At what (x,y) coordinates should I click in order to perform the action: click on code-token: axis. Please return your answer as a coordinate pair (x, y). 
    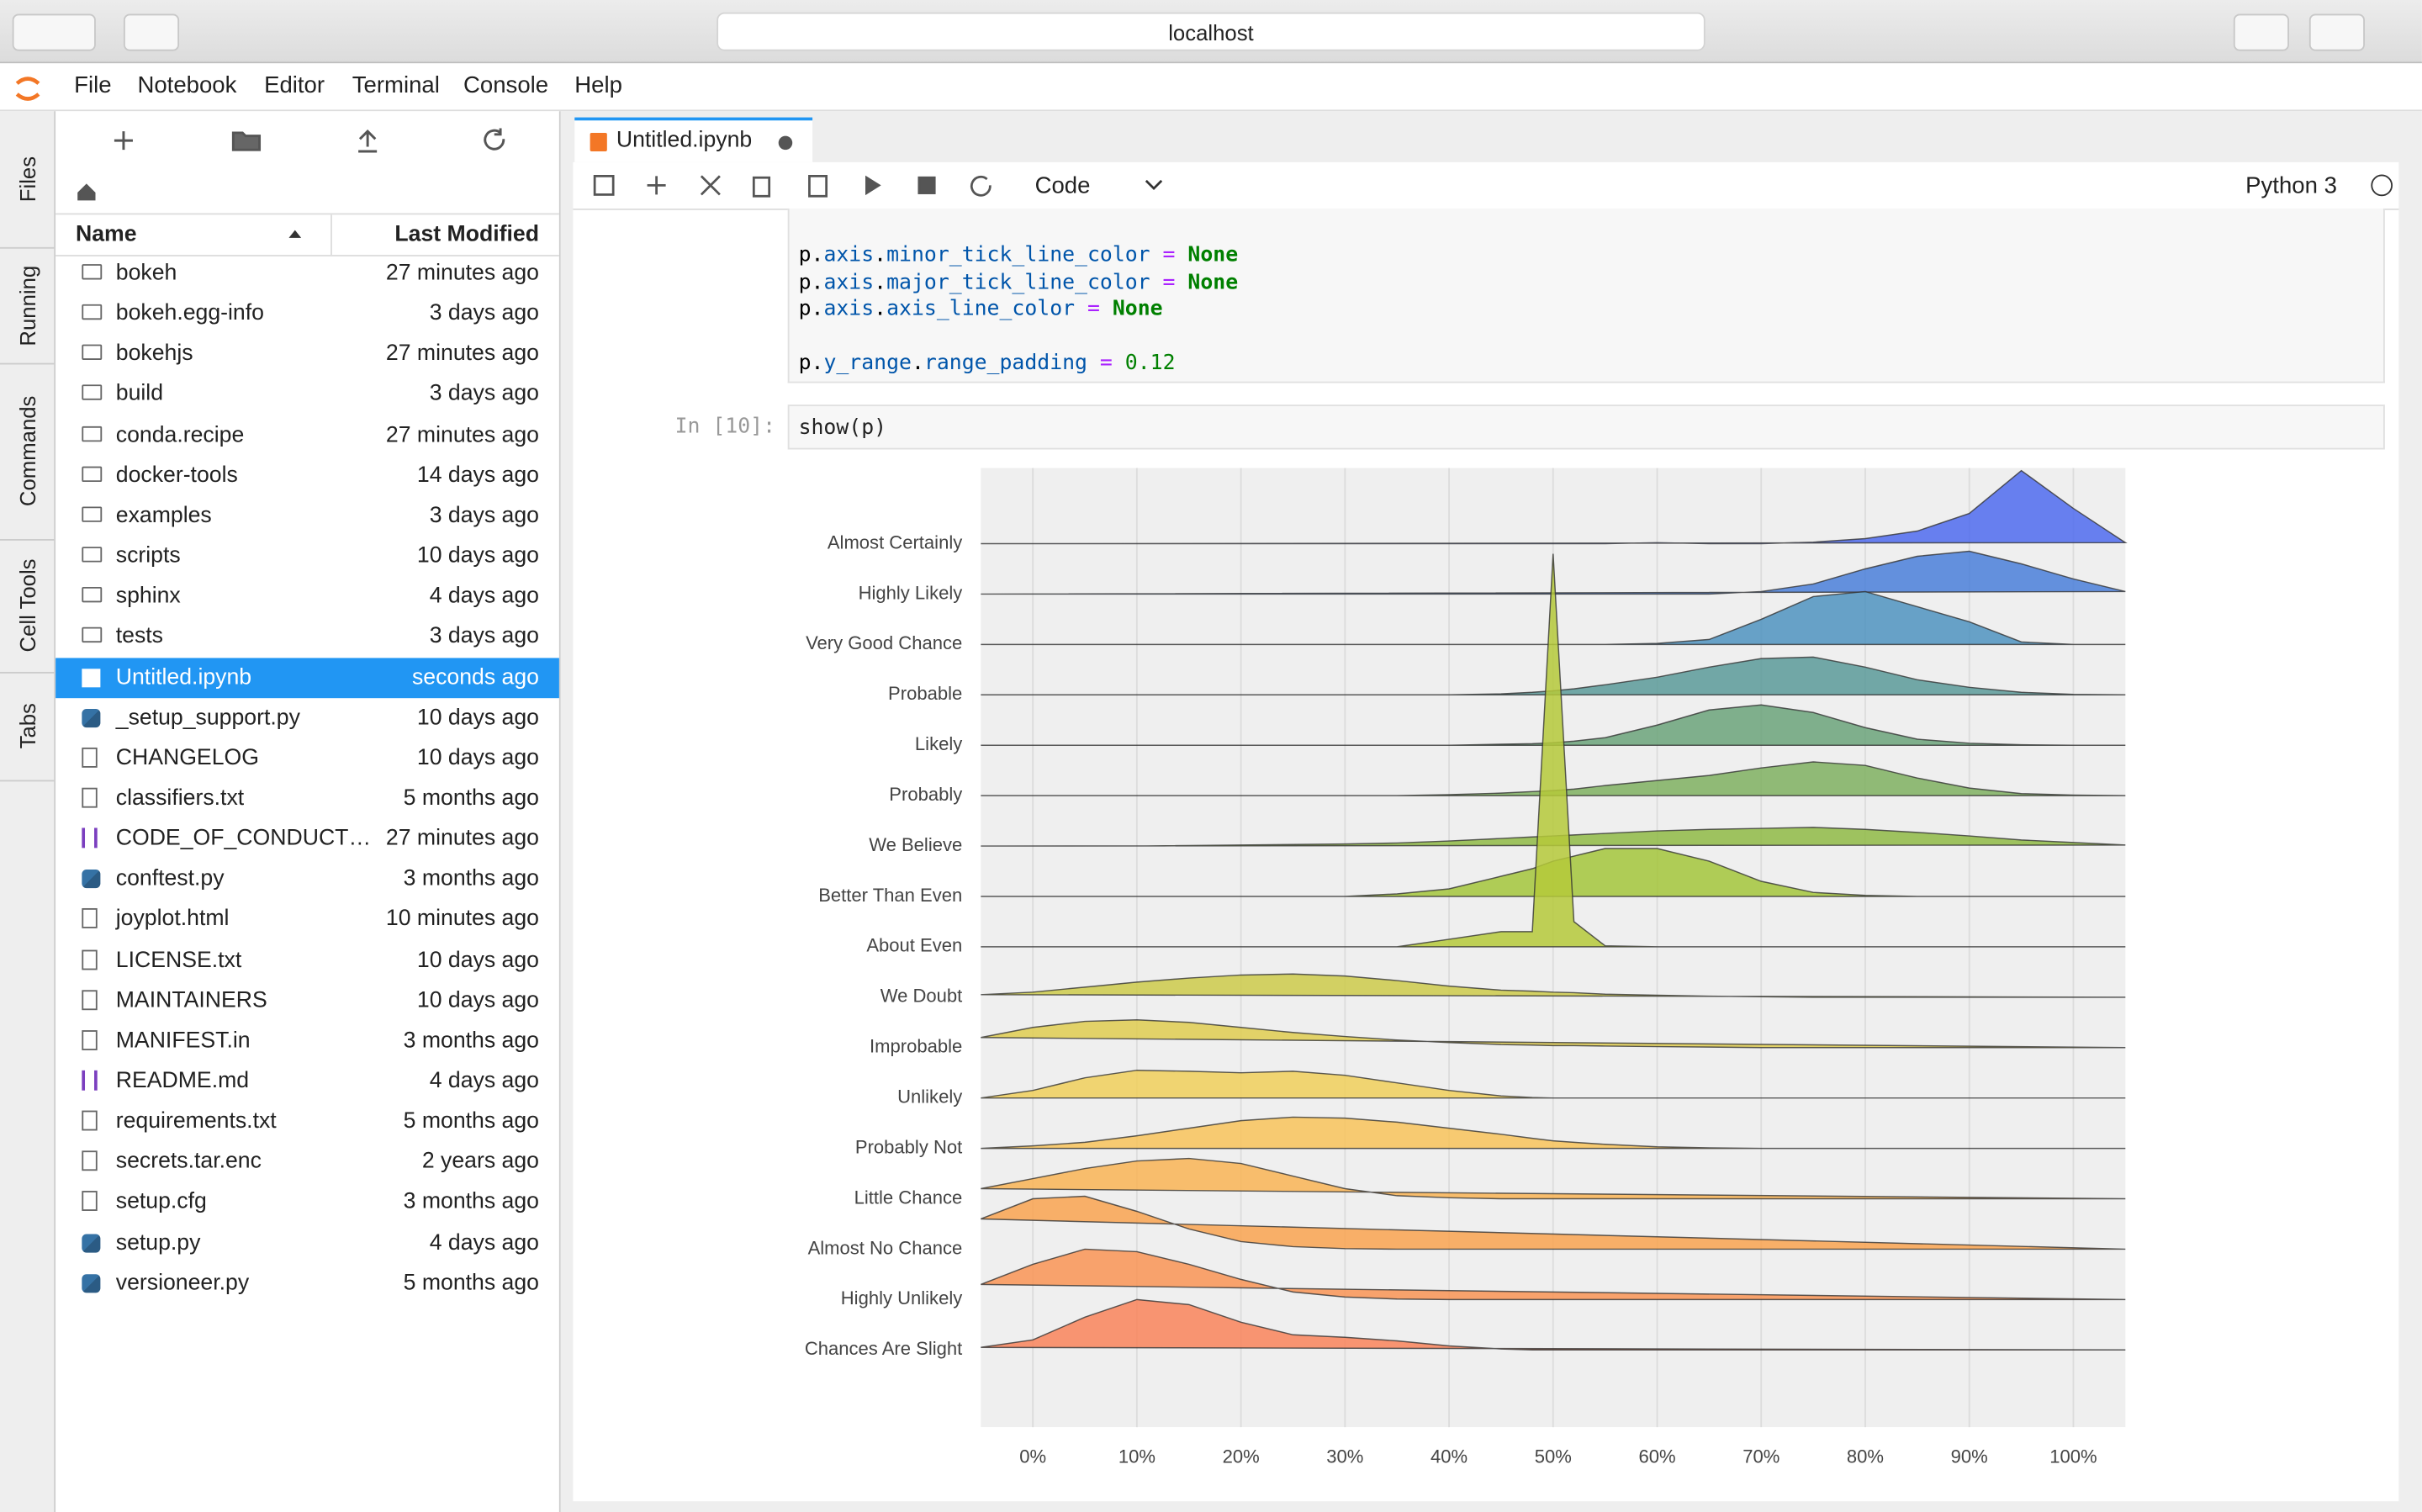
    Looking at the image, I should click on (849, 309).